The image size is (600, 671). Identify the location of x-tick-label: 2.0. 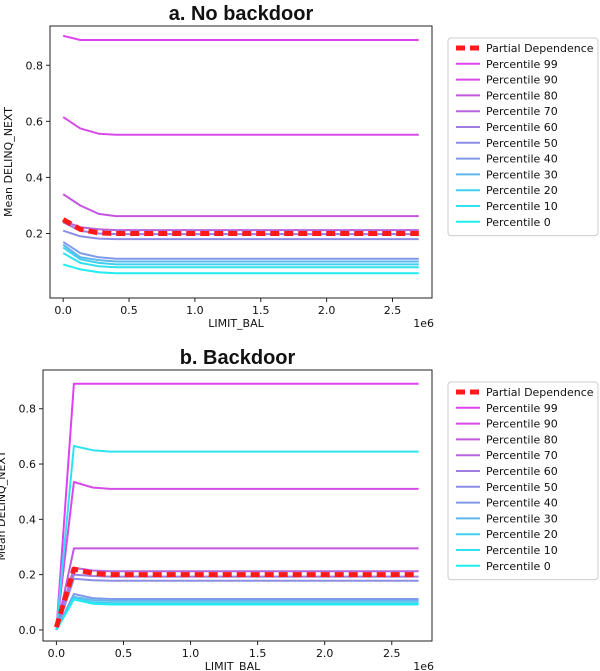
(325, 653).